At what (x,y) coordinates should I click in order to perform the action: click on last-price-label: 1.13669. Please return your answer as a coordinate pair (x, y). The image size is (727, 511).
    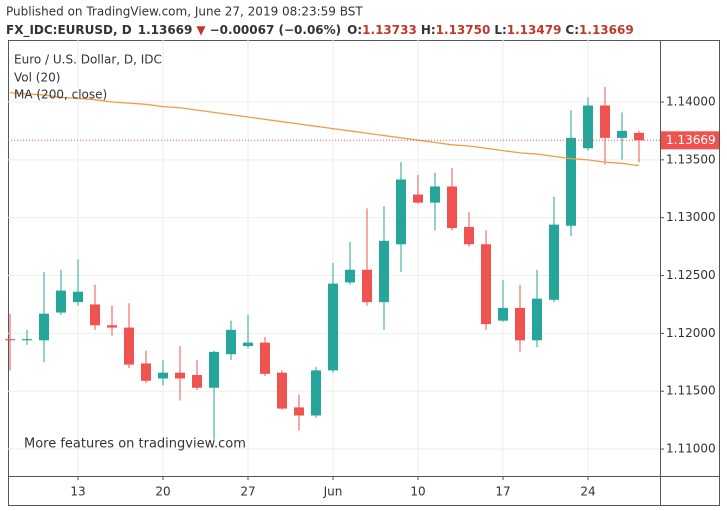
    Looking at the image, I should click on (691, 140).